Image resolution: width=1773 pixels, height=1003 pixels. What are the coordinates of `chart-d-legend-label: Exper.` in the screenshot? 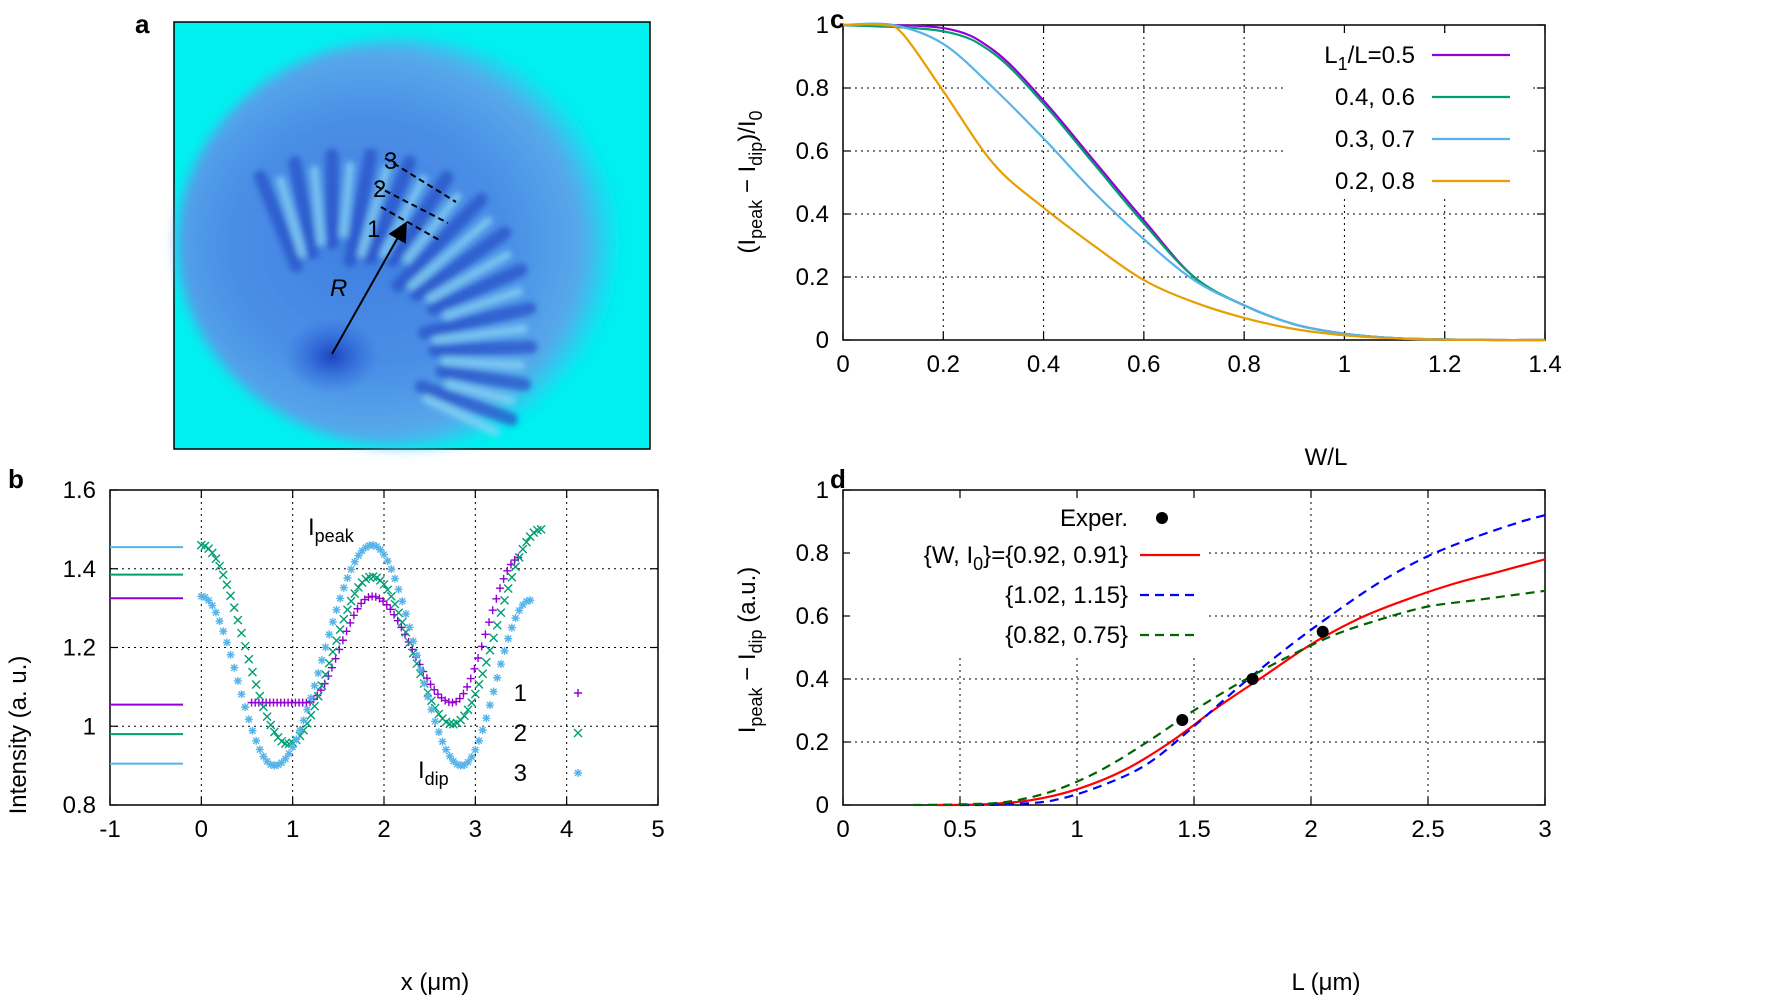 It's located at (1094, 518).